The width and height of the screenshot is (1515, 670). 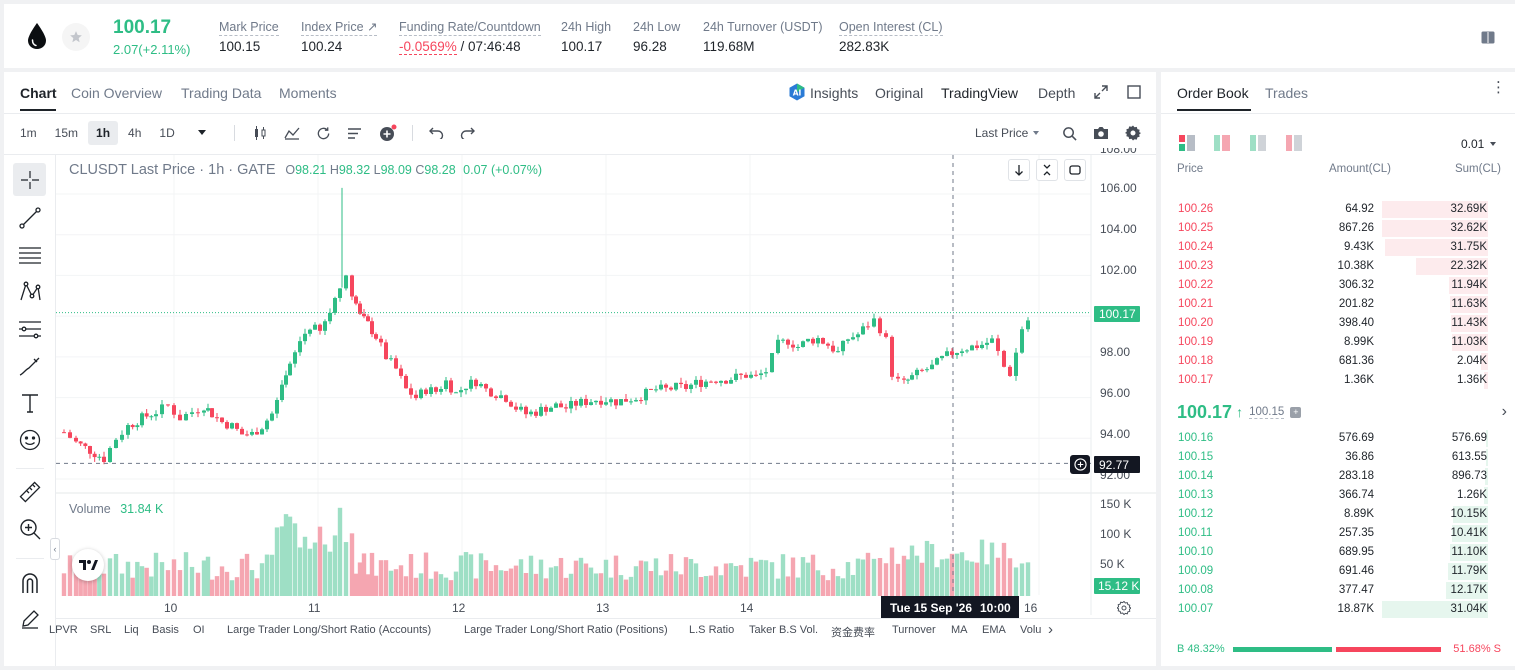 I want to click on crosshair-add-icon, so click(x=1080, y=464).